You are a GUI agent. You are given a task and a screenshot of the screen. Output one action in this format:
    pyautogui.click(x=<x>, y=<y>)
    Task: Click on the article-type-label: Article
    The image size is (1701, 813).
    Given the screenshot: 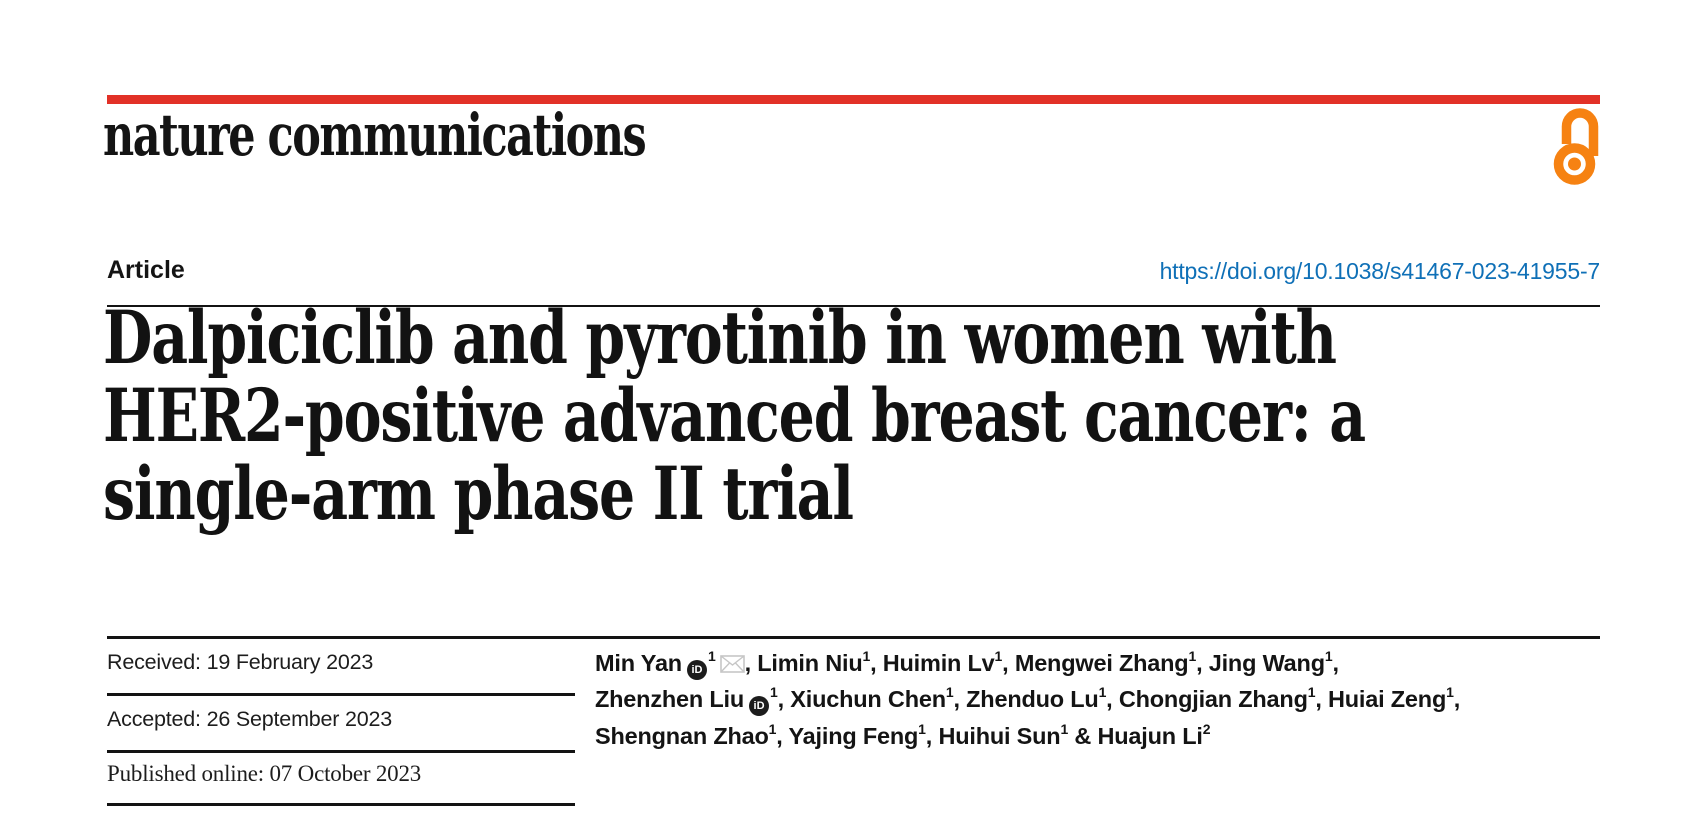 What is the action you would take?
    pyautogui.click(x=146, y=270)
    